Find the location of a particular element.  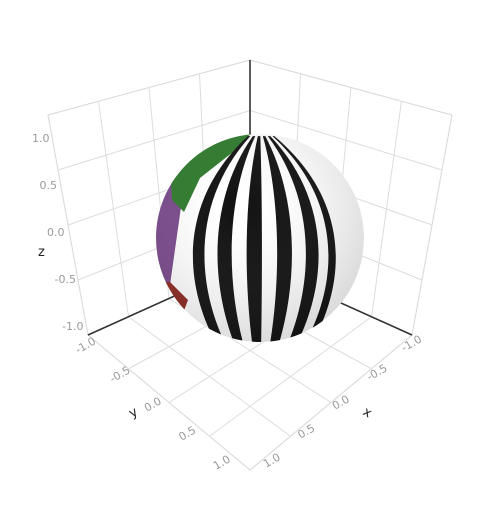

z-axis-label: z is located at coordinates (41, 252).